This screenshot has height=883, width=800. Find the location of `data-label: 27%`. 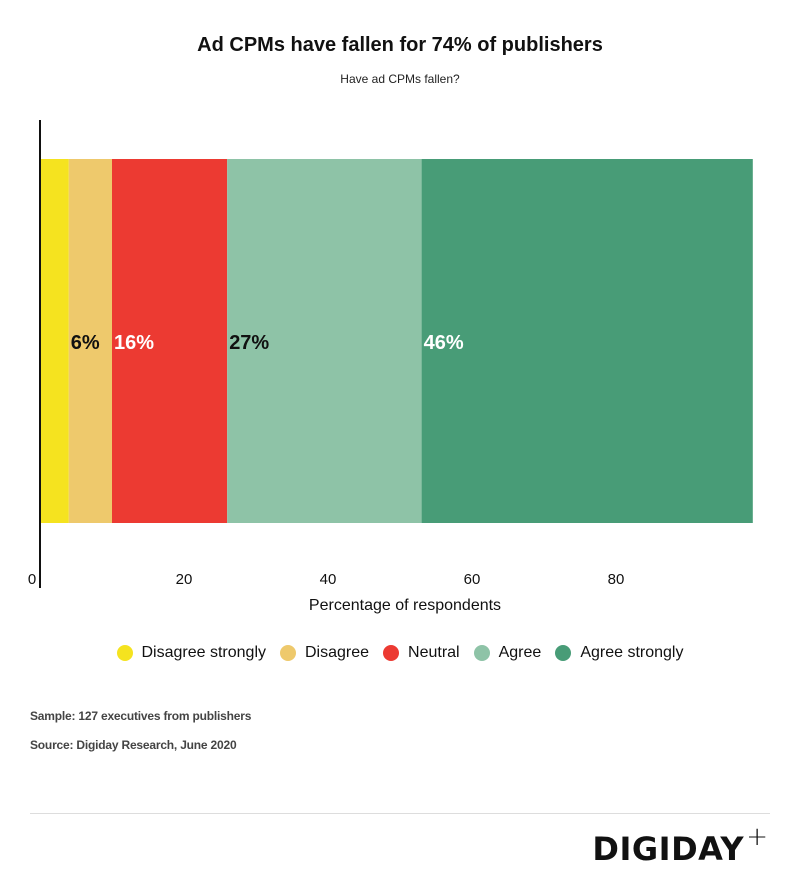

data-label: 27% is located at coordinates (249, 343).